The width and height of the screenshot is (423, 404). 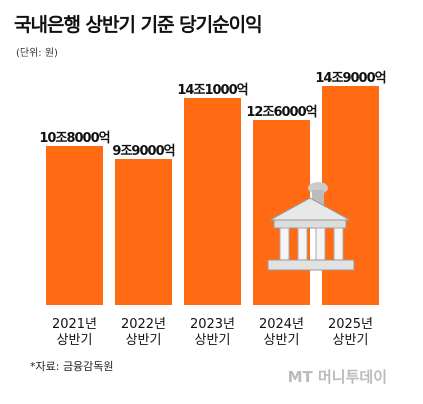 I want to click on chart-title: 국내은행 상반기 기준 당기순이익, so click(x=138, y=25).